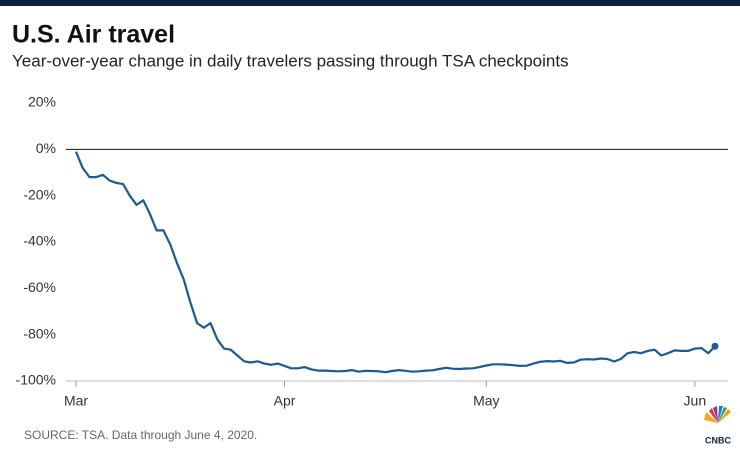 The height and width of the screenshot is (451, 740). Describe the element at coordinates (39, 194) in the screenshot. I see `y-tick-label: -20%` at that location.